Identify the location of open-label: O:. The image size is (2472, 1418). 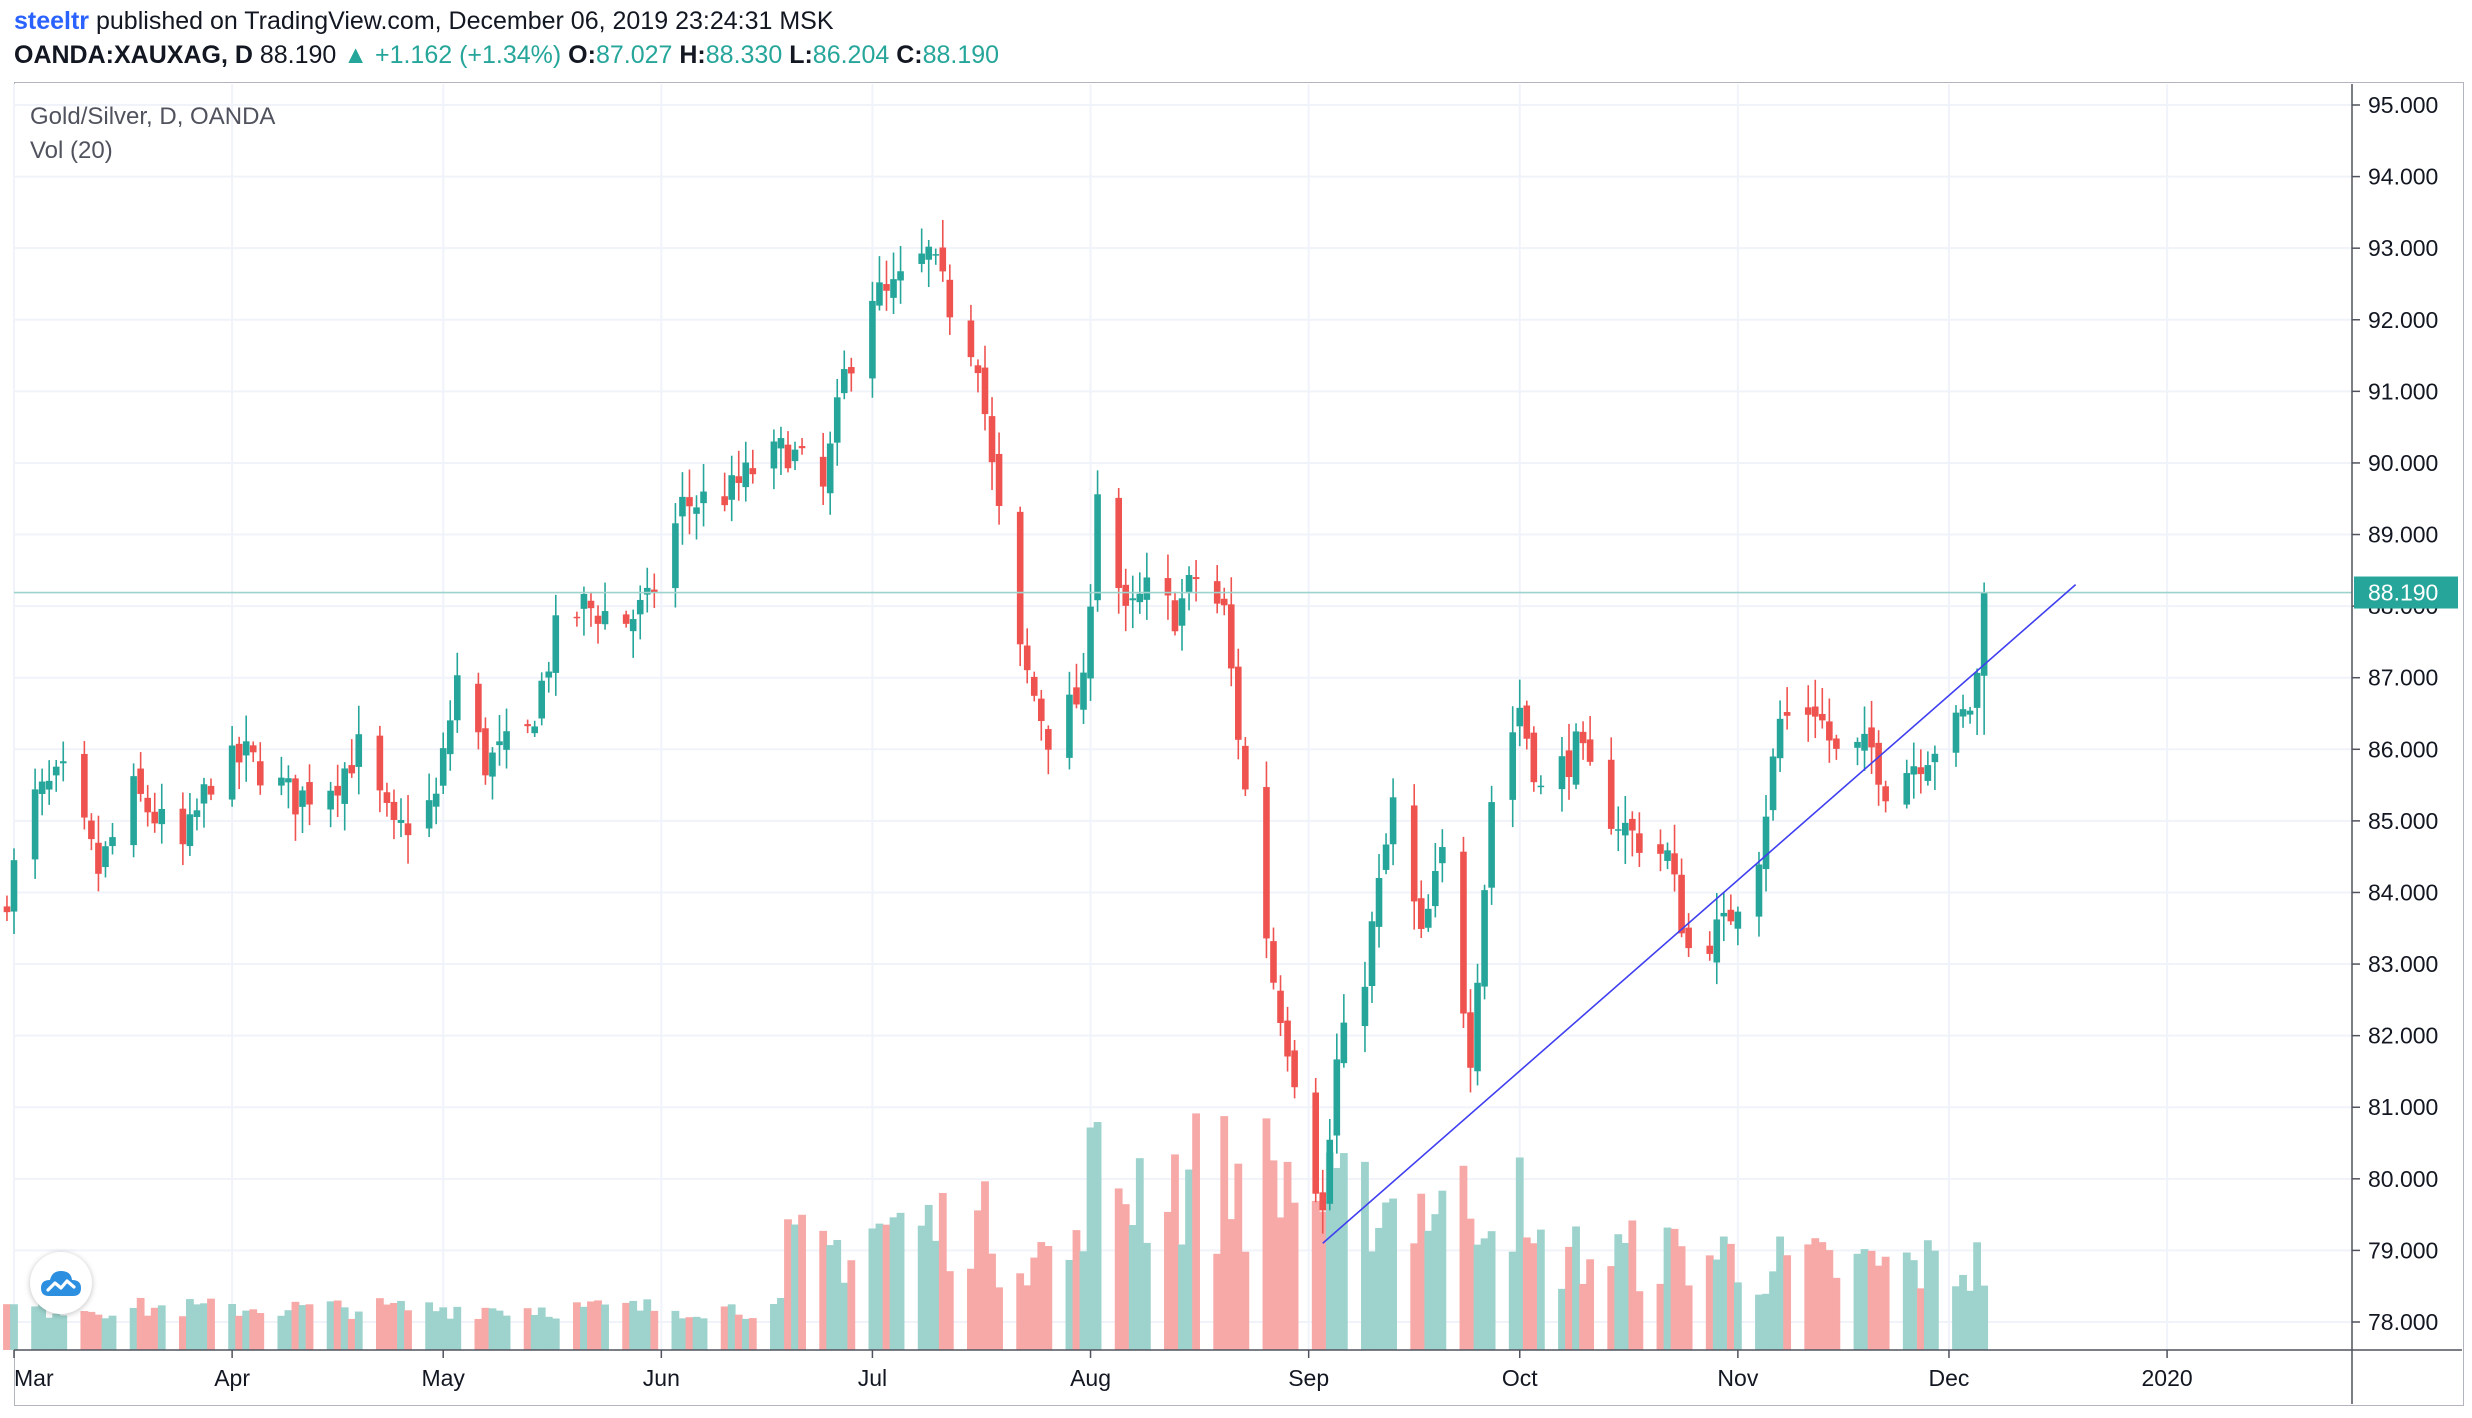
(582, 55).